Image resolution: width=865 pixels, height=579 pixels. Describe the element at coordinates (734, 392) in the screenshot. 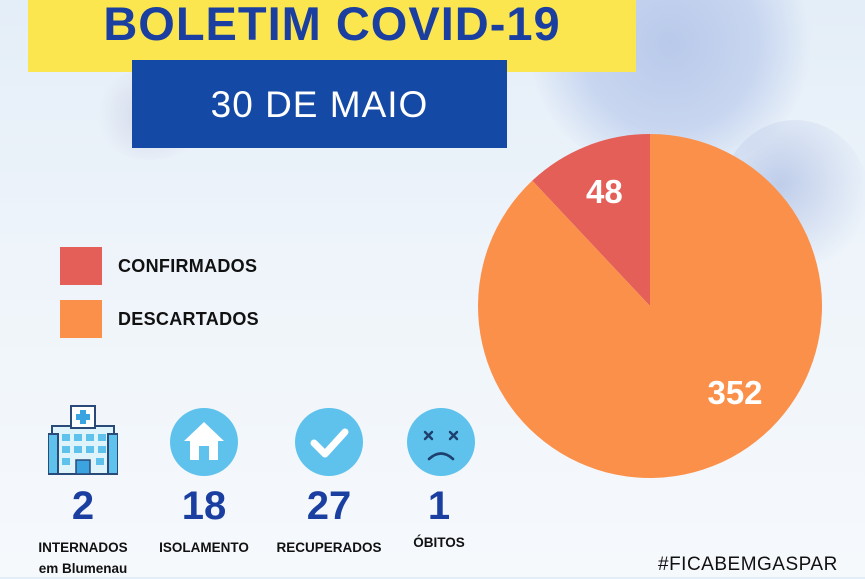

I see `pie-label-descartados: 352` at that location.